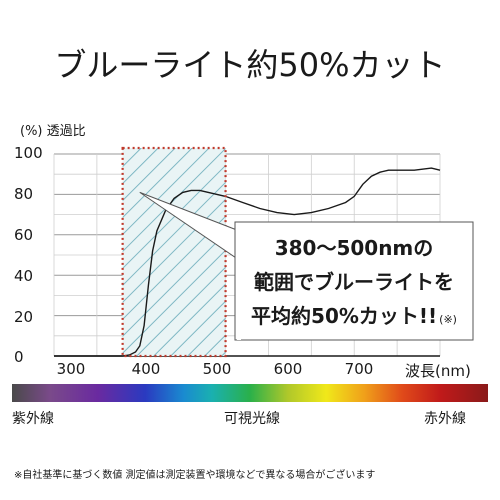 The image size is (500, 500). Describe the element at coordinates (24, 235) in the screenshot. I see `y-tick-label: 60` at that location.